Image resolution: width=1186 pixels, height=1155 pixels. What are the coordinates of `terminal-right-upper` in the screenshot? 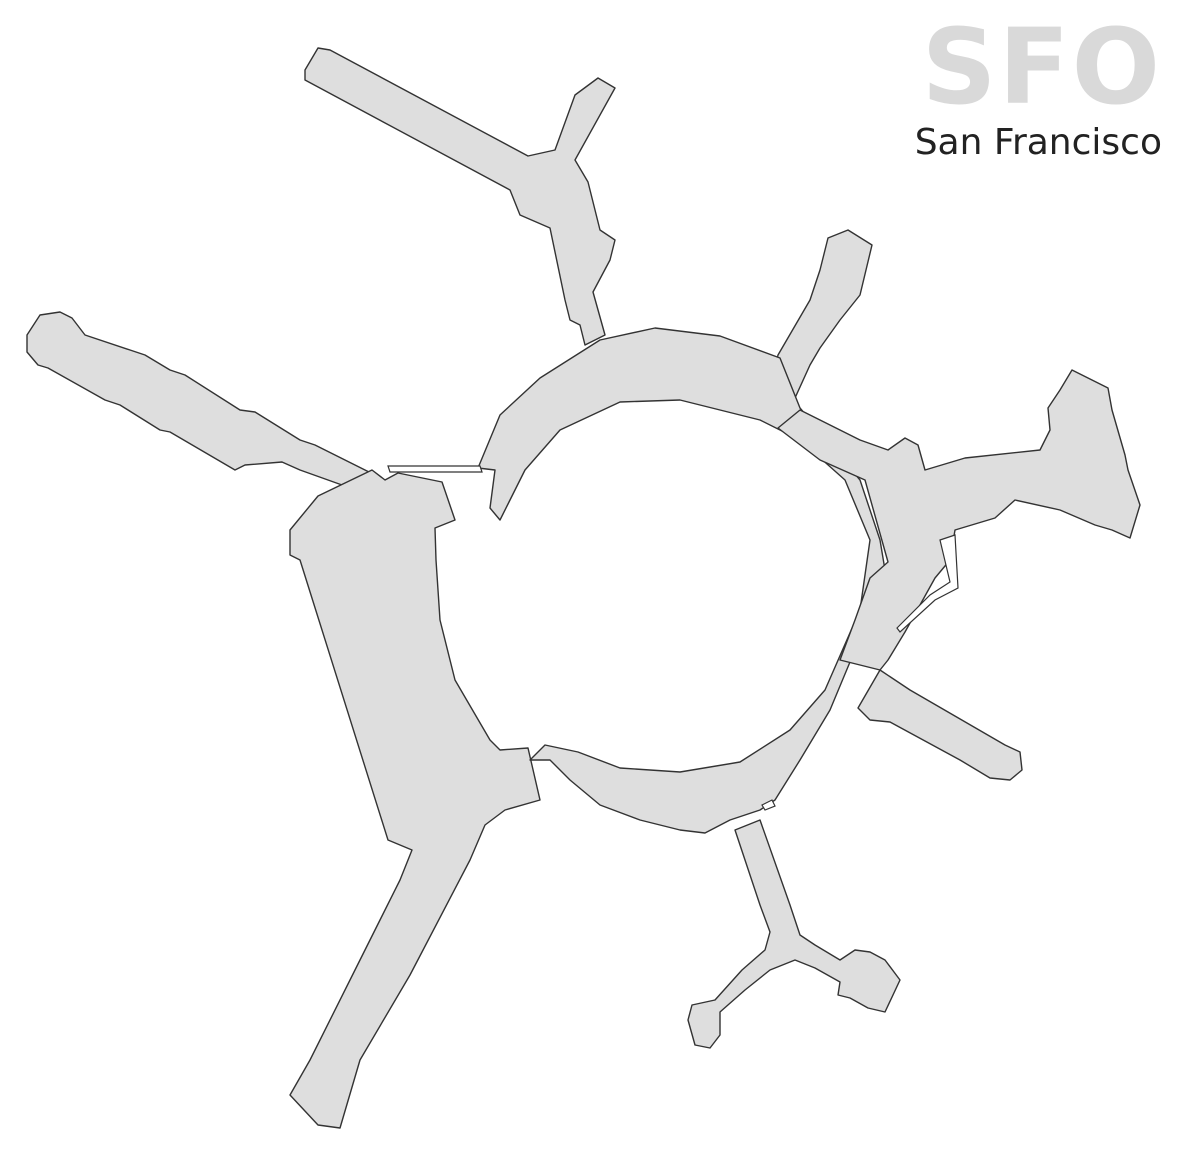 It's located at (959, 520).